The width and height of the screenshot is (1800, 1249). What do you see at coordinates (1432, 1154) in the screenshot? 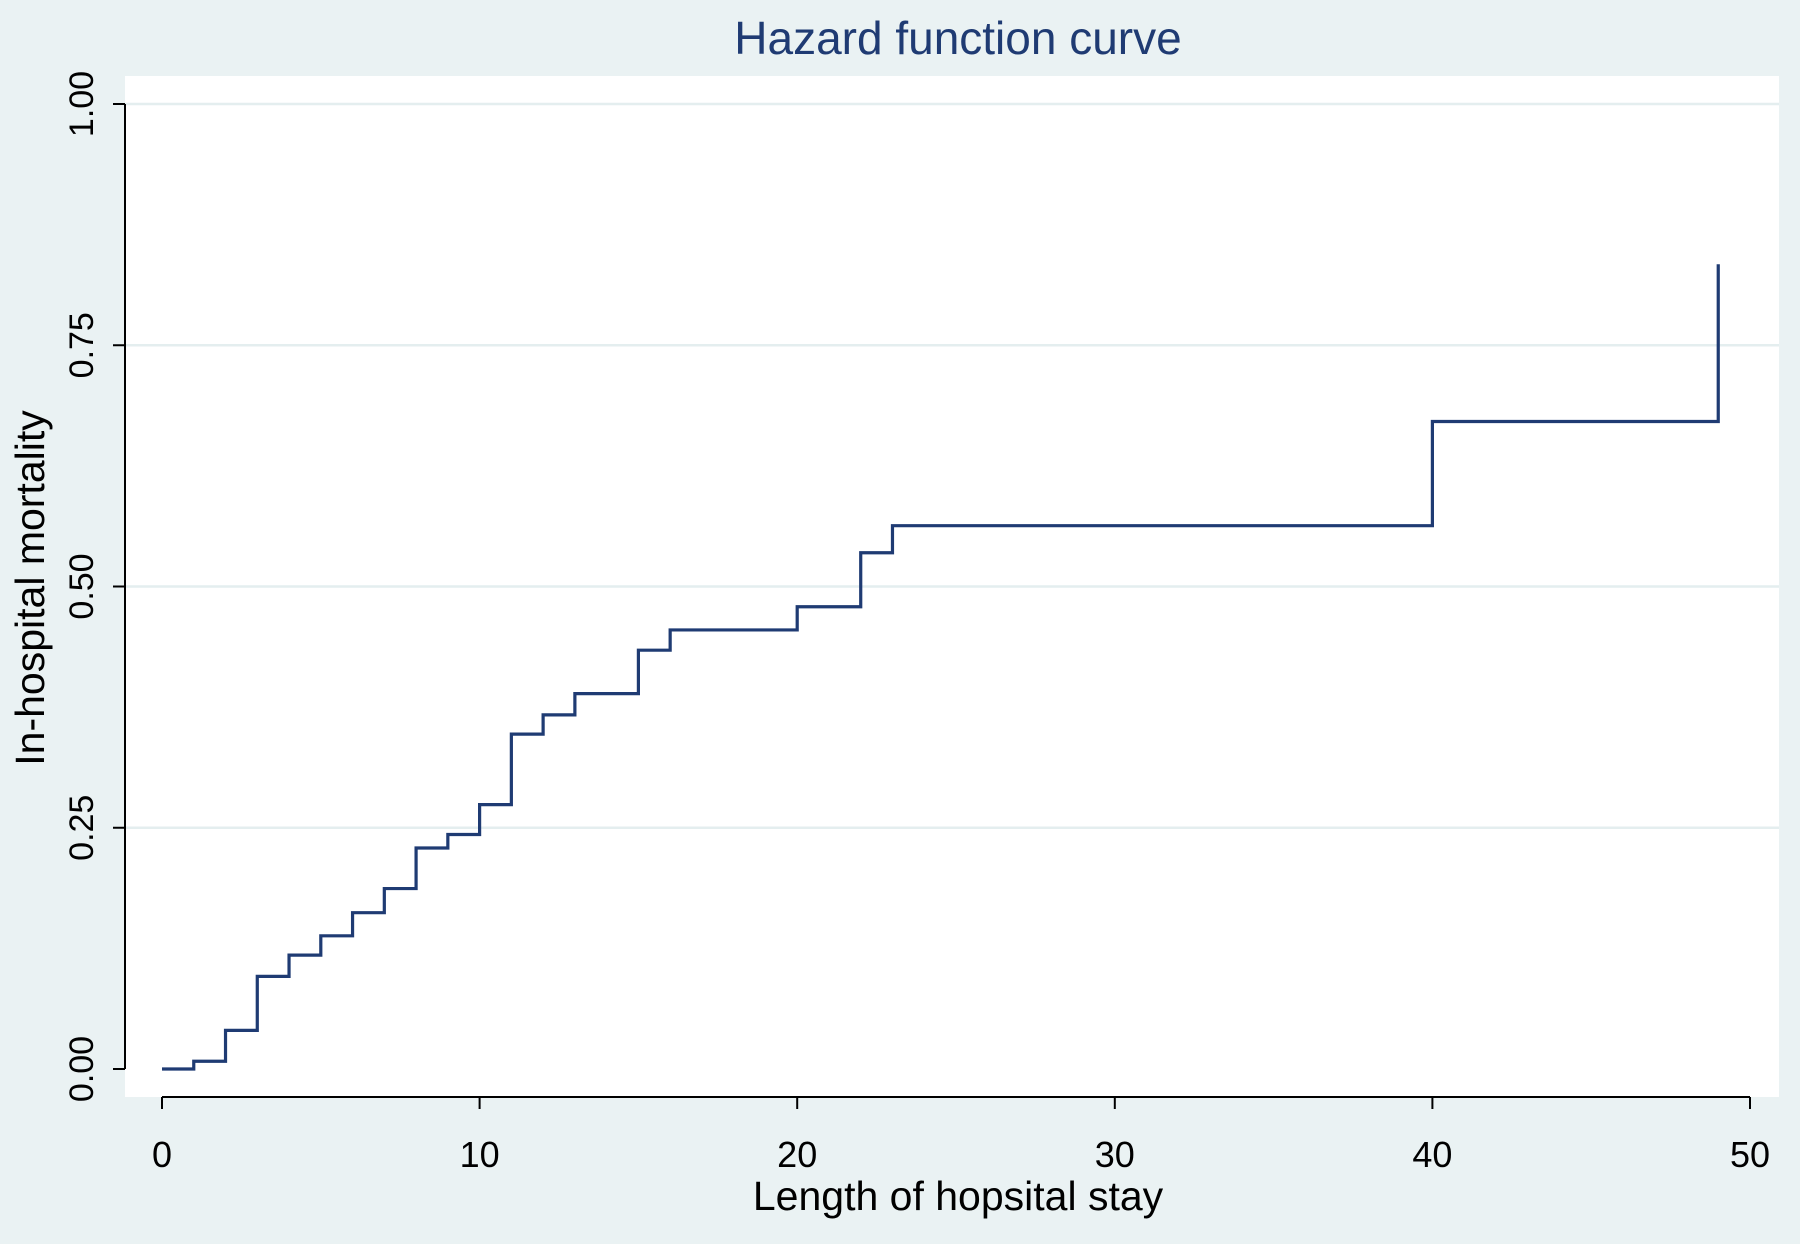
I see `x-tick-label: 40` at bounding box center [1432, 1154].